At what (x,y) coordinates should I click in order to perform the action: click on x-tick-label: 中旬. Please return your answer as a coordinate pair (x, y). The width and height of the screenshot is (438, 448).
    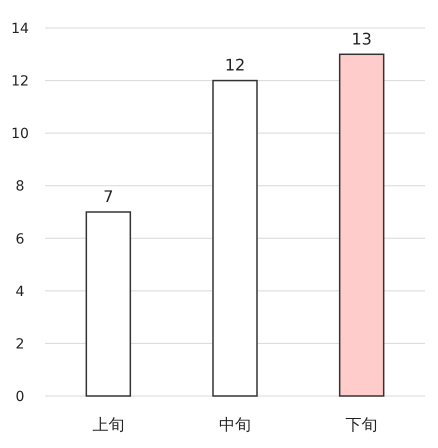
    Looking at the image, I should click on (235, 424).